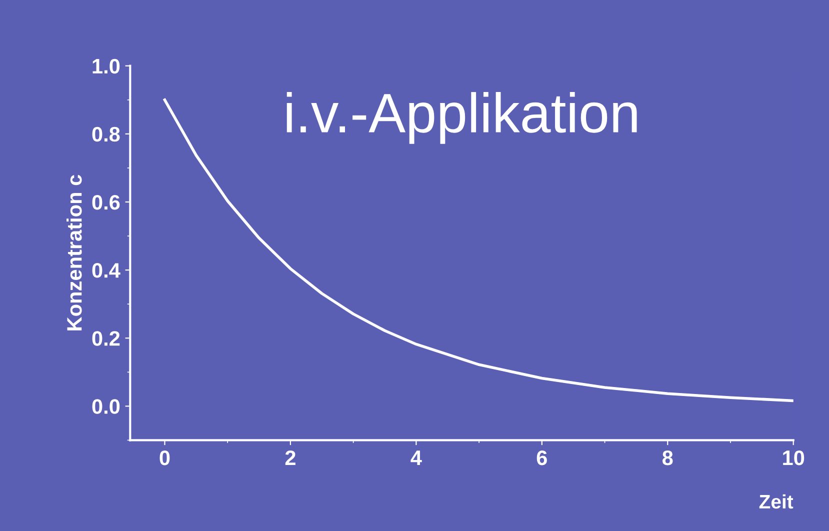 This screenshot has width=829, height=531. What do you see at coordinates (165, 458) in the screenshot?
I see `x-tick-label: 0` at bounding box center [165, 458].